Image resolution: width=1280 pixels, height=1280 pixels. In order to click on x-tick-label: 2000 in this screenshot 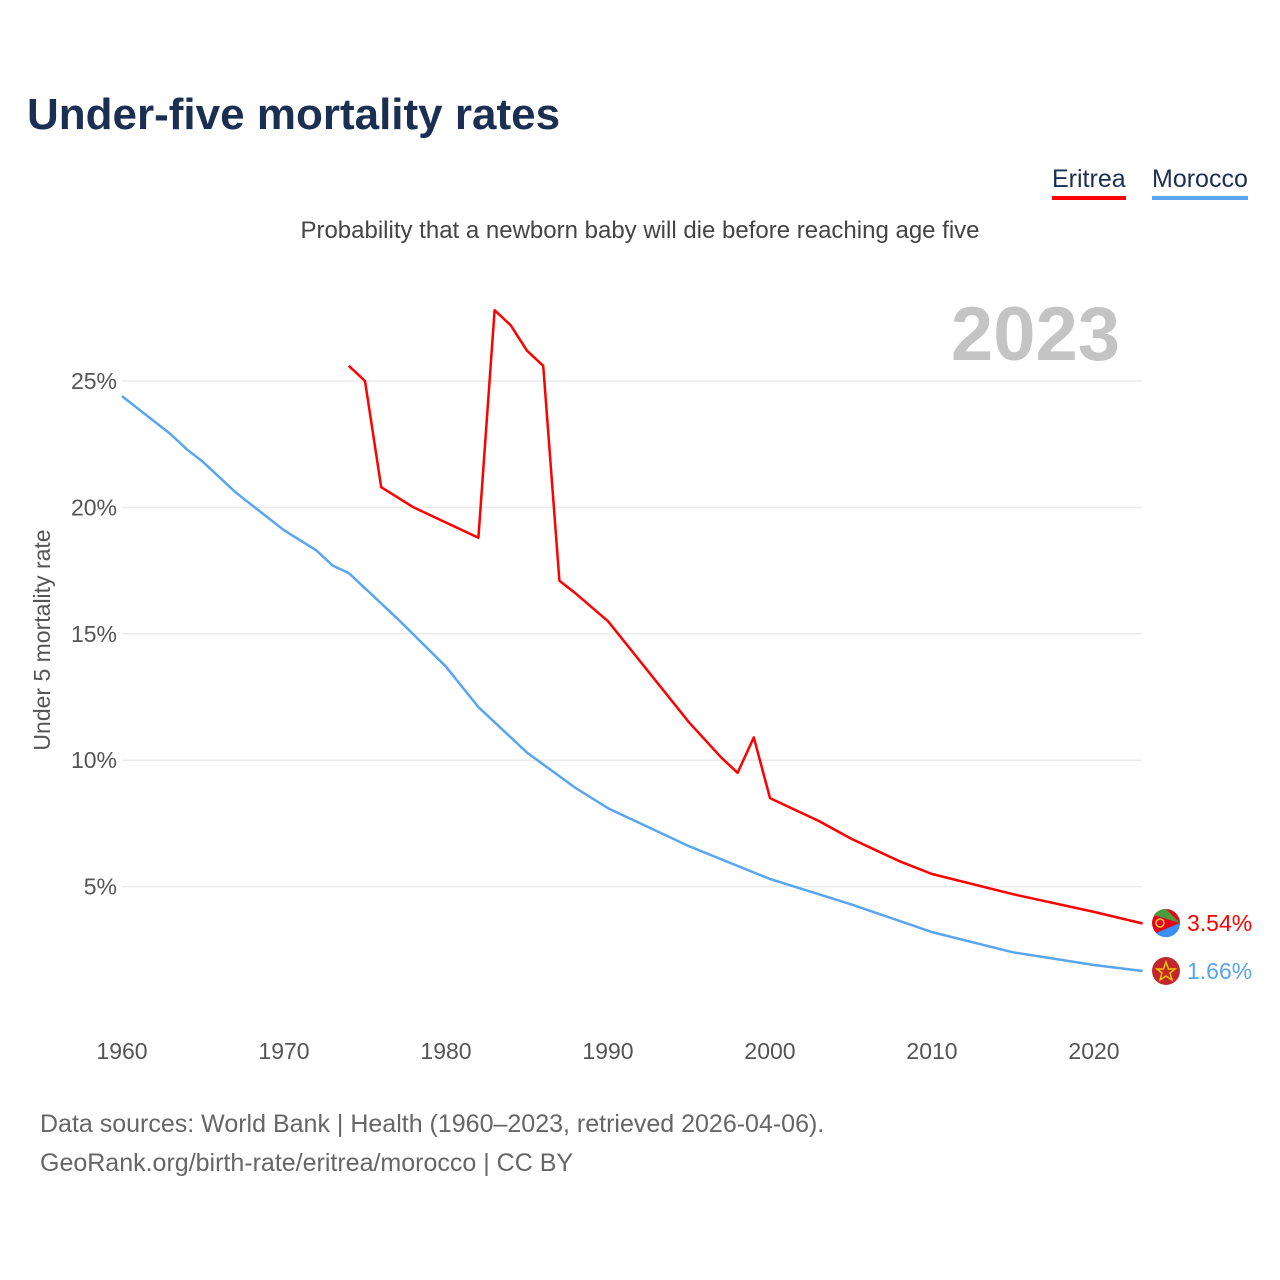, I will do `click(769, 1051)`.